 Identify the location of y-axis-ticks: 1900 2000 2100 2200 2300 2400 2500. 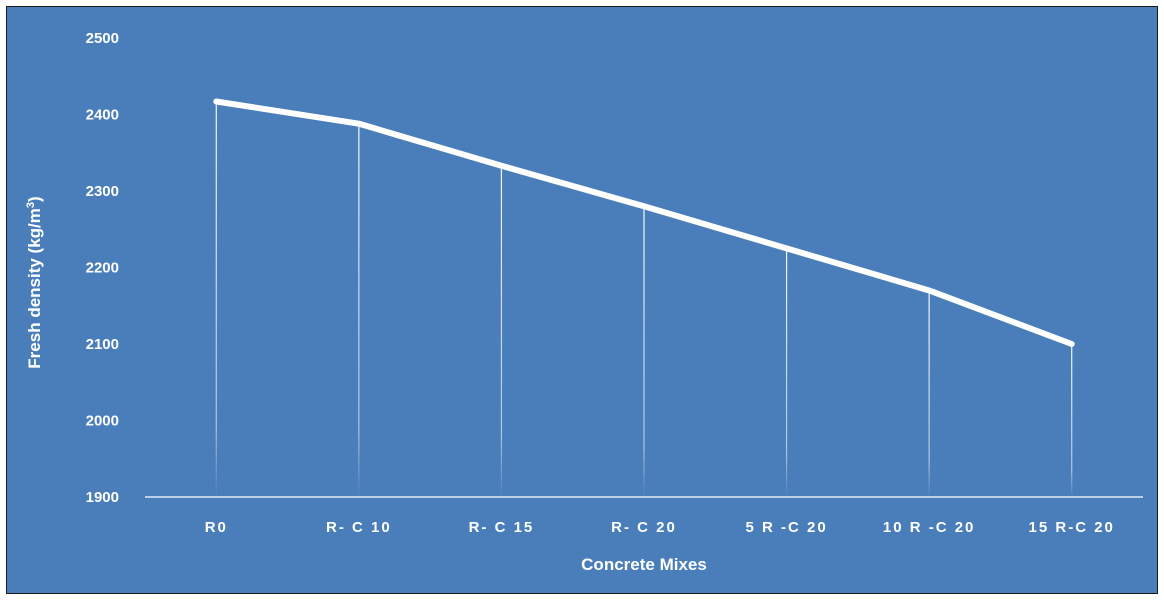
(102, 268).